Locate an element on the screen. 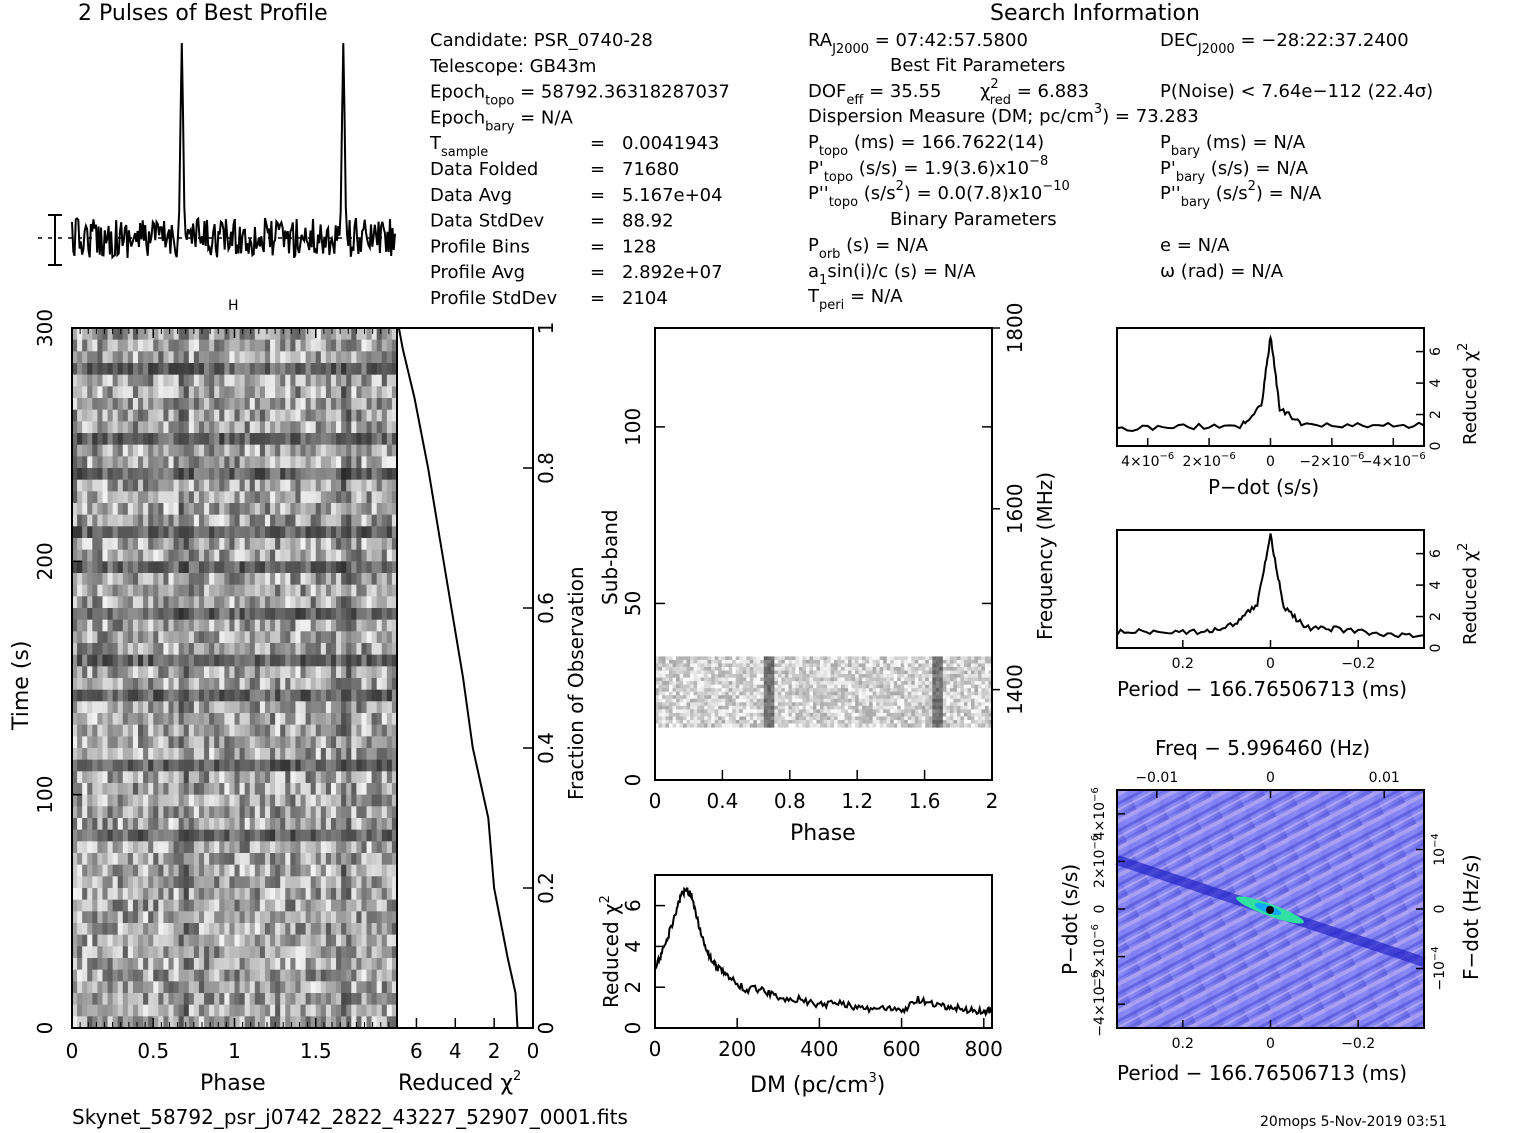  map-y2label: F−dot (Hz/s) is located at coordinates (1471, 917).